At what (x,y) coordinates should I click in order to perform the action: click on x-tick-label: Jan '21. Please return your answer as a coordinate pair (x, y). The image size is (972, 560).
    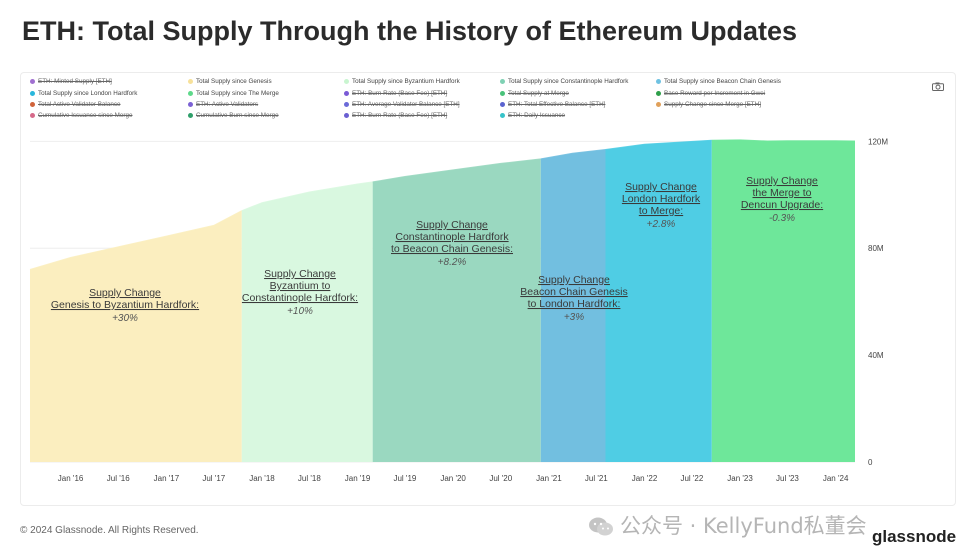
    Looking at the image, I should click on (549, 478).